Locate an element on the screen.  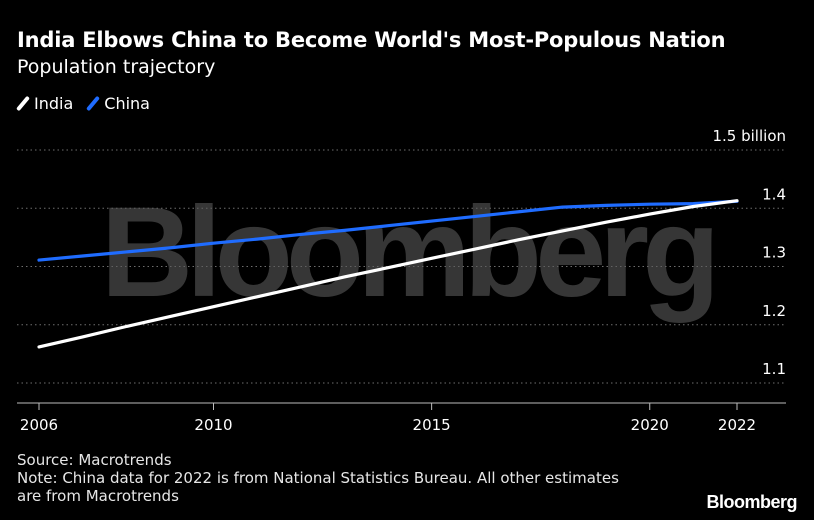
legend-item-china: China is located at coordinates (118, 103).